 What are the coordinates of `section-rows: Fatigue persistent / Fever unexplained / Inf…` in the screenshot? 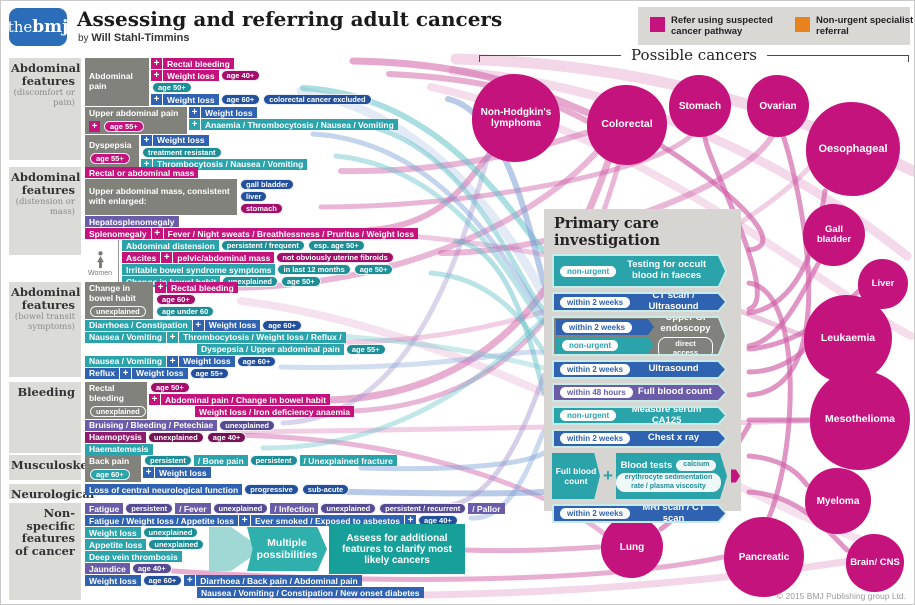 It's located at (320, 551).